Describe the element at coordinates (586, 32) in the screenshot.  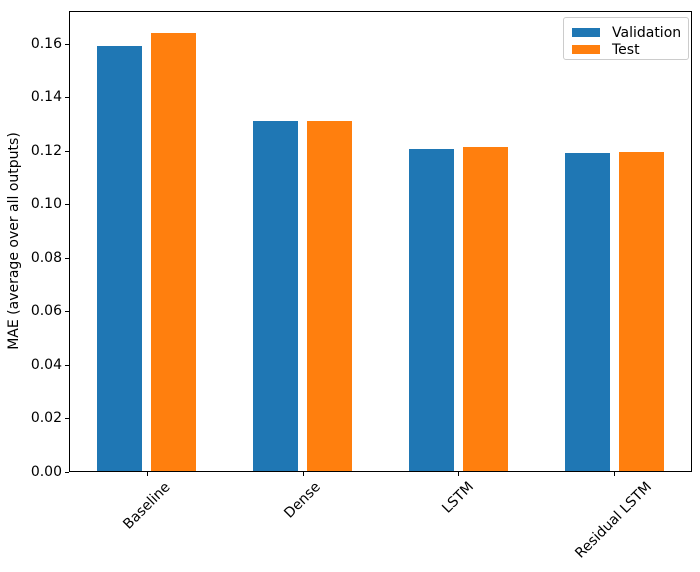
I see `legend-swatch-validation-icon` at that location.